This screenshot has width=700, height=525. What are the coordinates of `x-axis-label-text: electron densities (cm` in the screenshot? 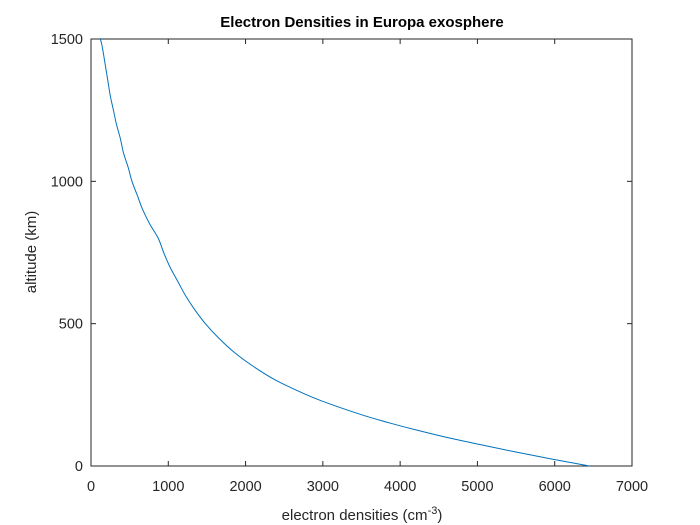 It's located at (355, 515).